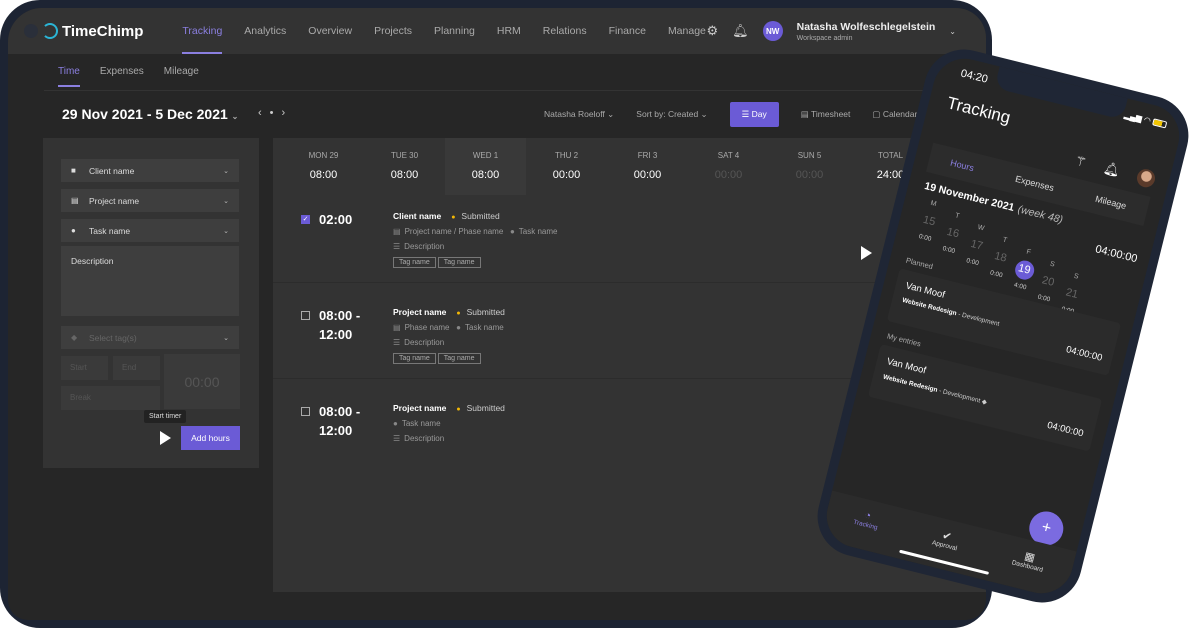  What do you see at coordinates (1081, 161) in the screenshot?
I see `magic-wand-icon: ⚚` at bounding box center [1081, 161].